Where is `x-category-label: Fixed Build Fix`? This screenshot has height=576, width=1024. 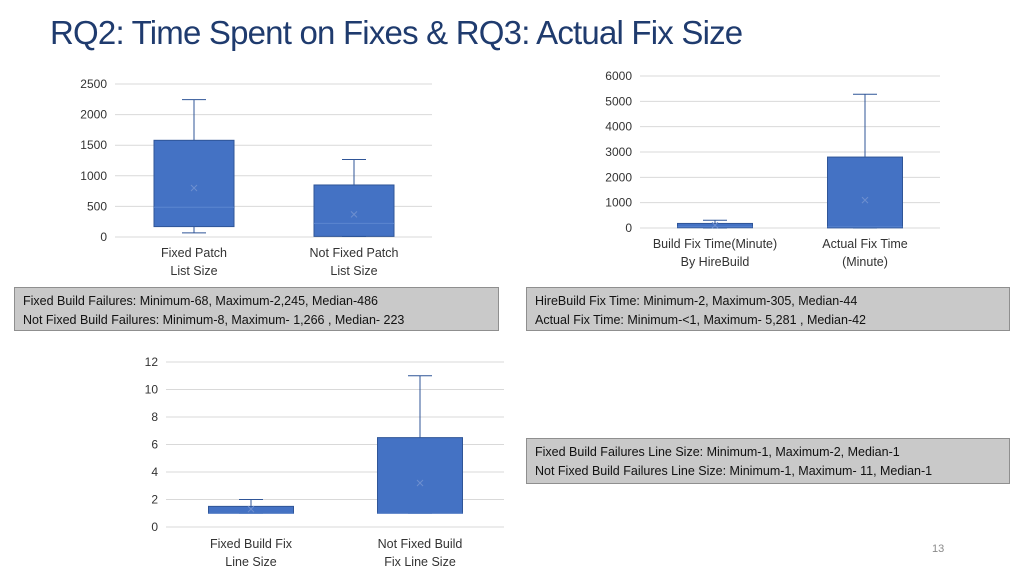 x-category-label: Fixed Build Fix is located at coordinates (251, 544).